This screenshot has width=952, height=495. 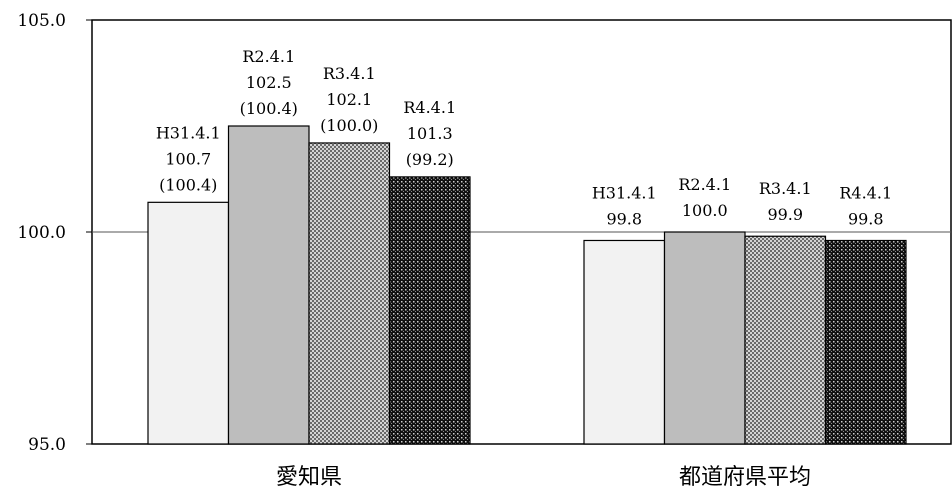 What do you see at coordinates (705, 210) in the screenshot?
I see `data-label: 100.0` at bounding box center [705, 210].